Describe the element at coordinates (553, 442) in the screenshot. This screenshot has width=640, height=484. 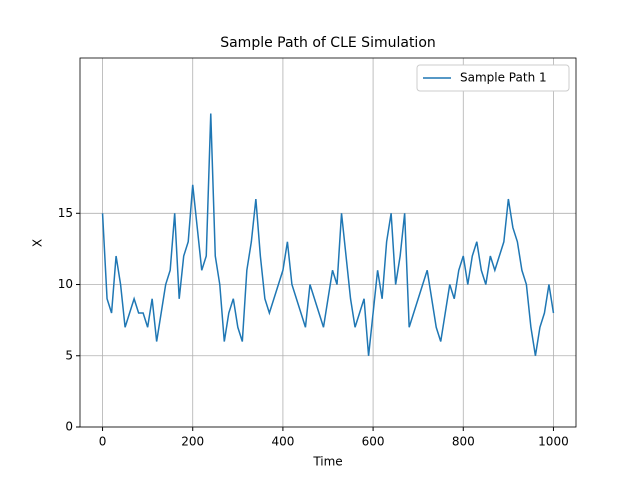
I see `x-tick-label: 1000` at that location.